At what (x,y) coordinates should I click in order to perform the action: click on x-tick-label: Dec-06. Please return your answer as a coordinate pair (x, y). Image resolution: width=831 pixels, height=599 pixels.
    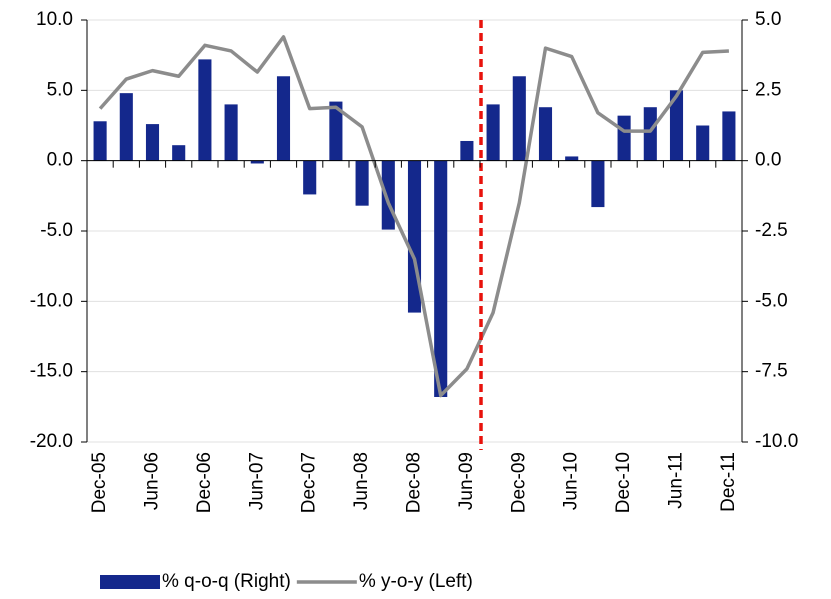
    Looking at the image, I should click on (204, 482).